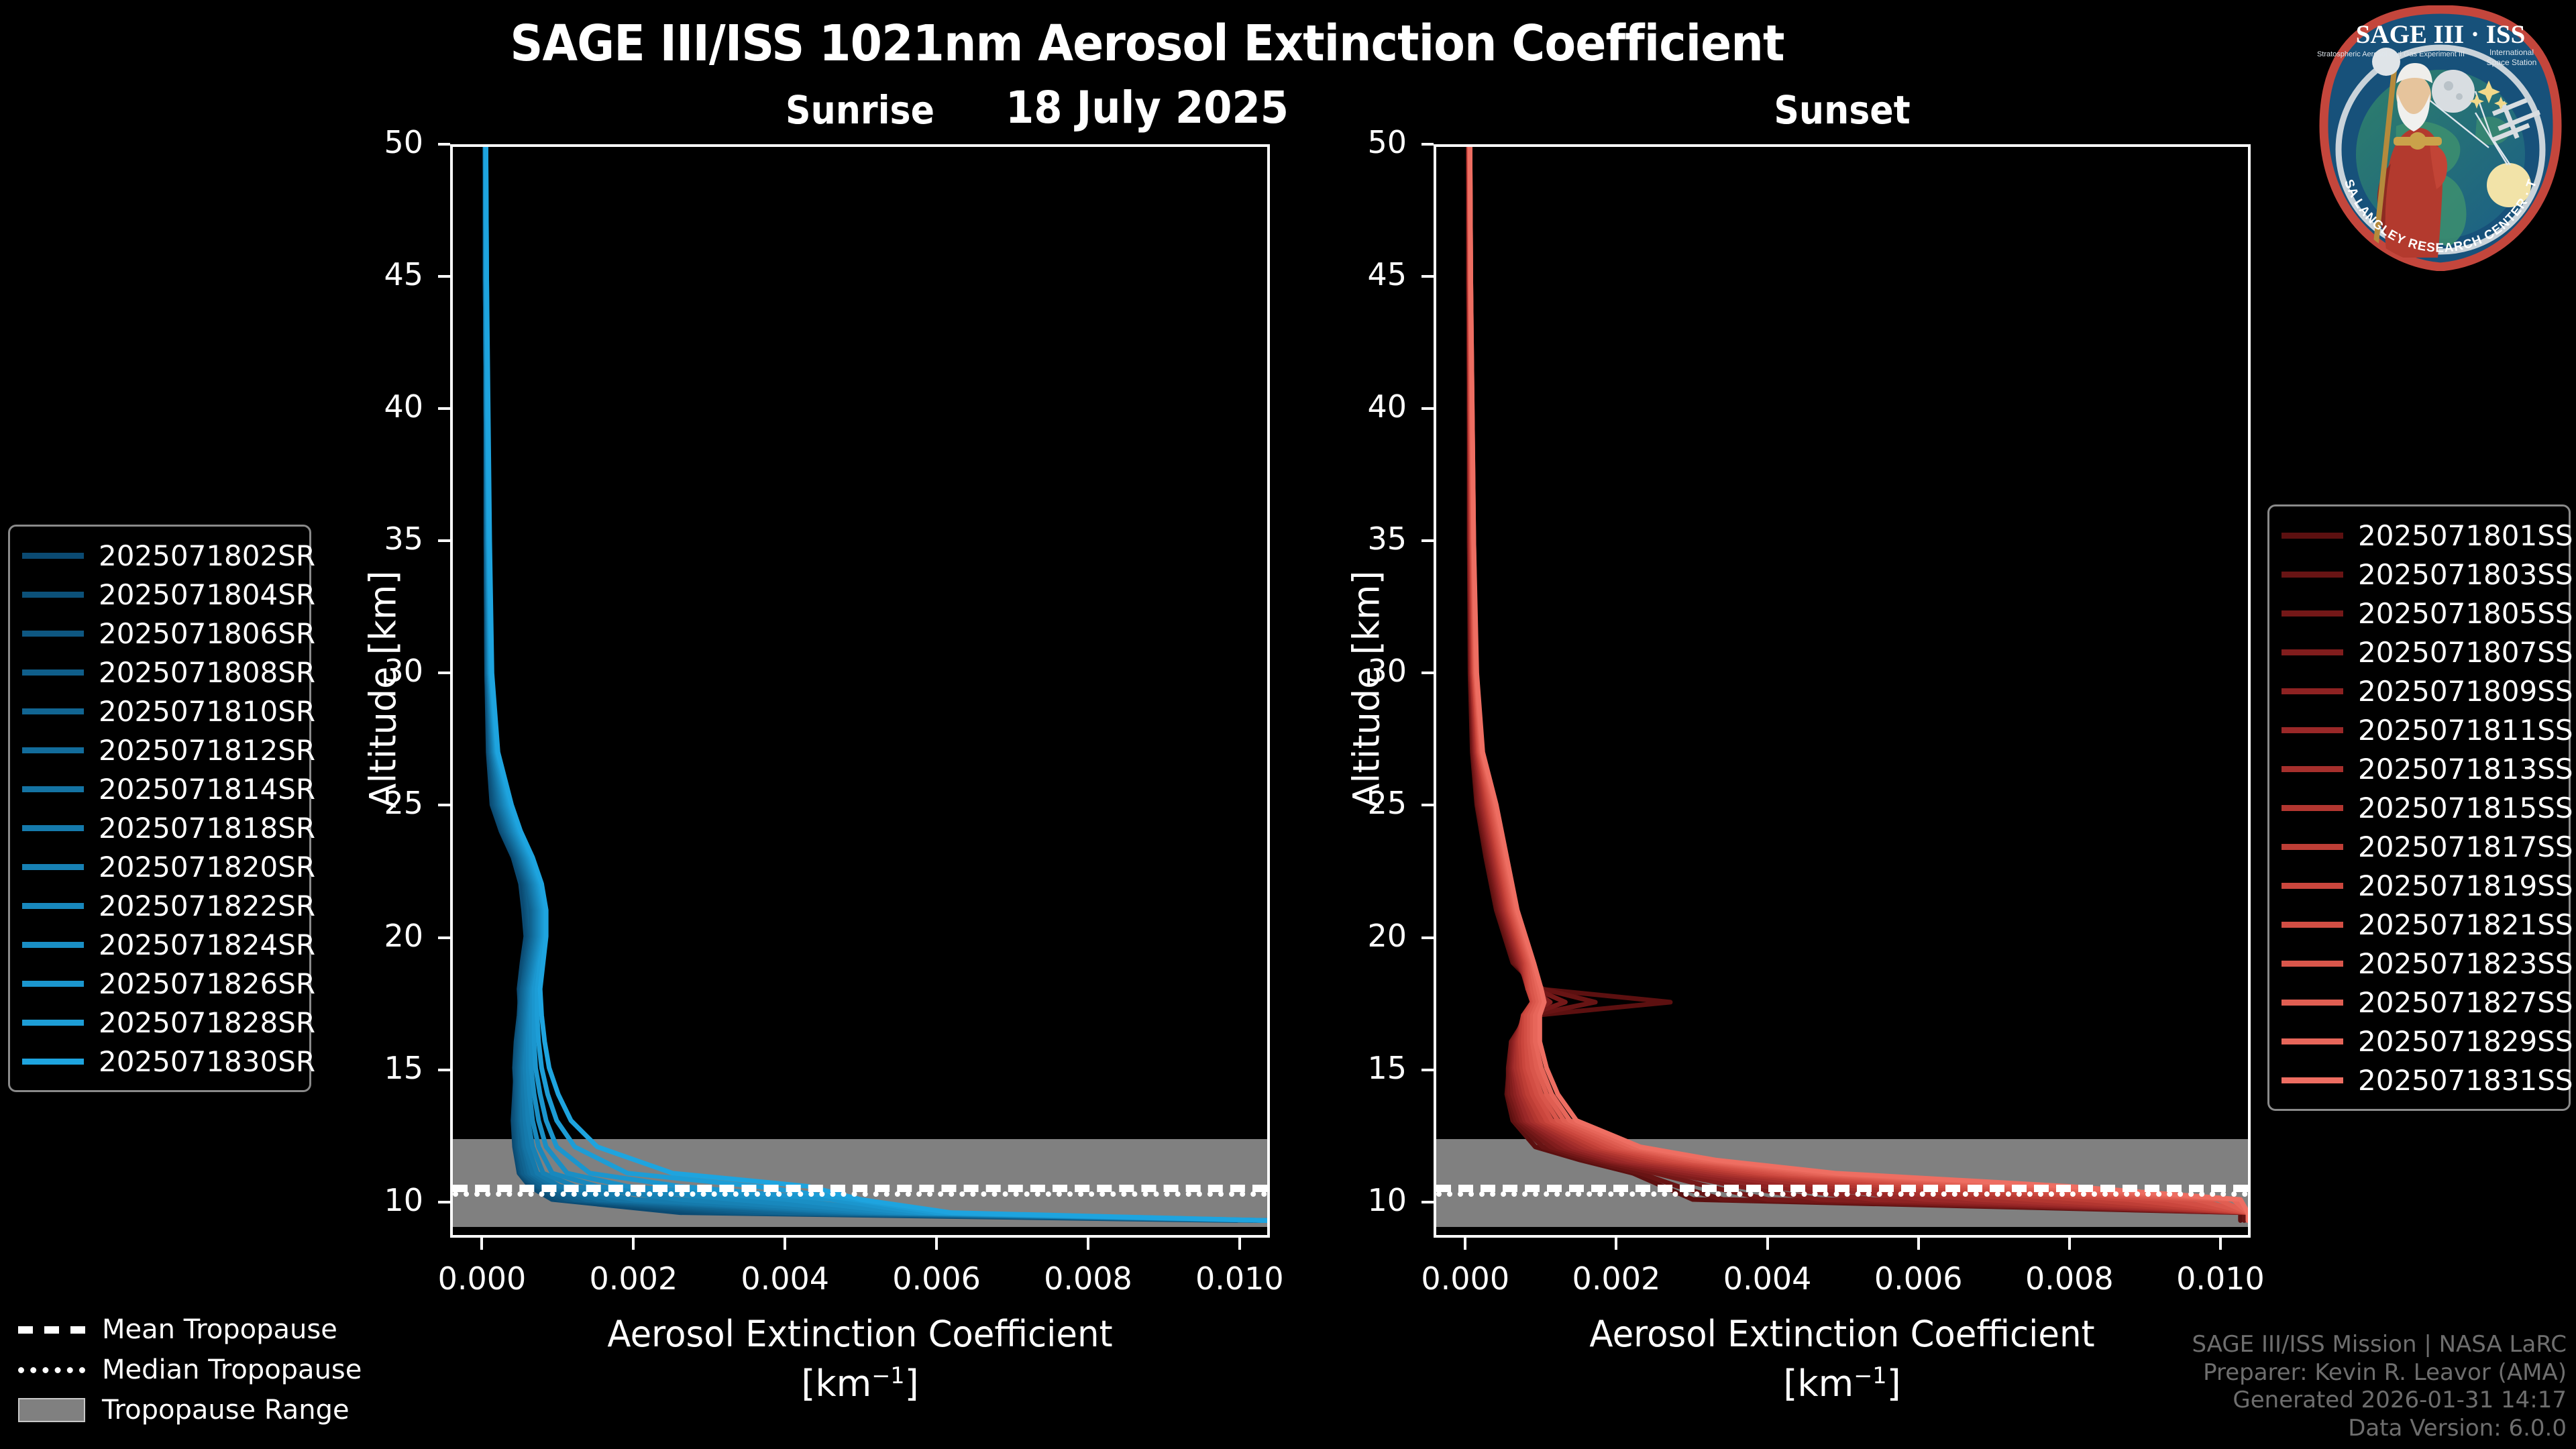  I want to click on legend-item: 2025071814SR, so click(168, 788).